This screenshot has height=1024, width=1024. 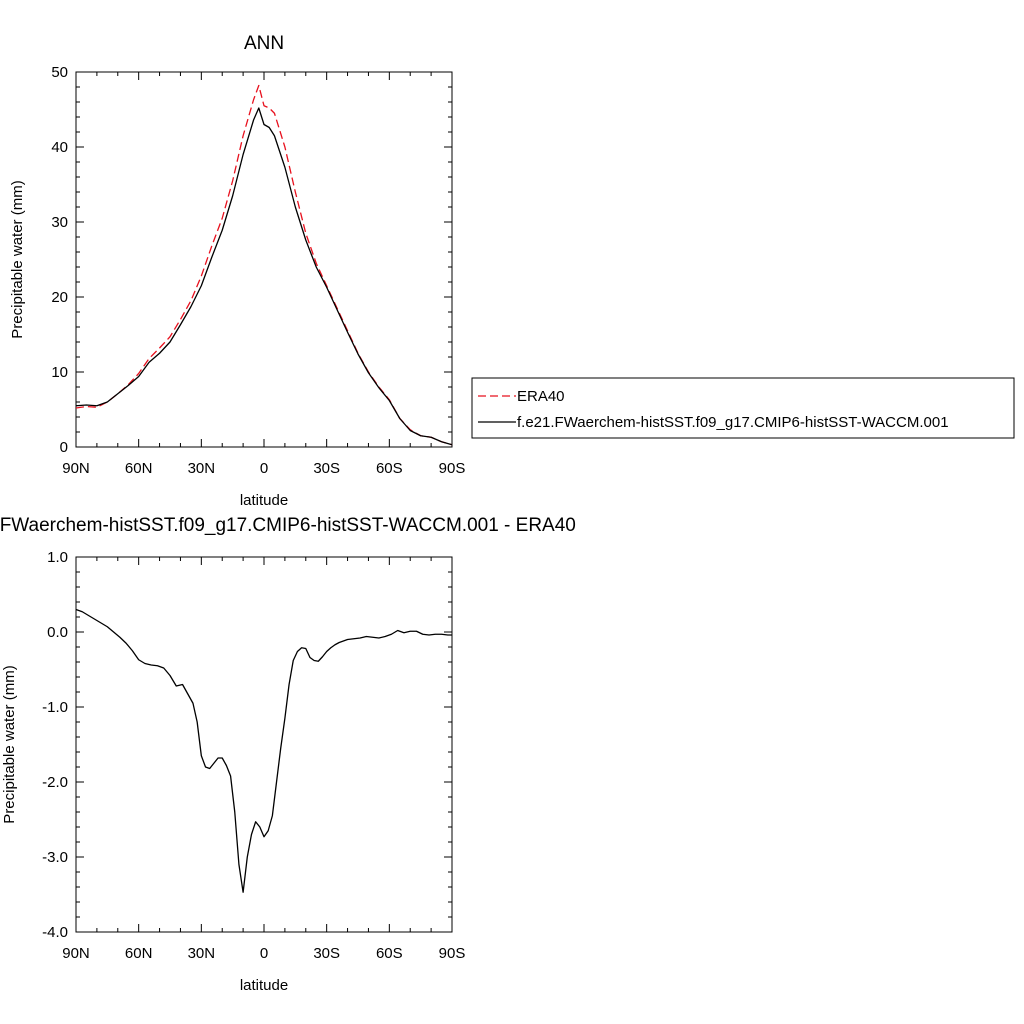 I want to click on y-tick-label: 0.0, so click(x=57, y=632).